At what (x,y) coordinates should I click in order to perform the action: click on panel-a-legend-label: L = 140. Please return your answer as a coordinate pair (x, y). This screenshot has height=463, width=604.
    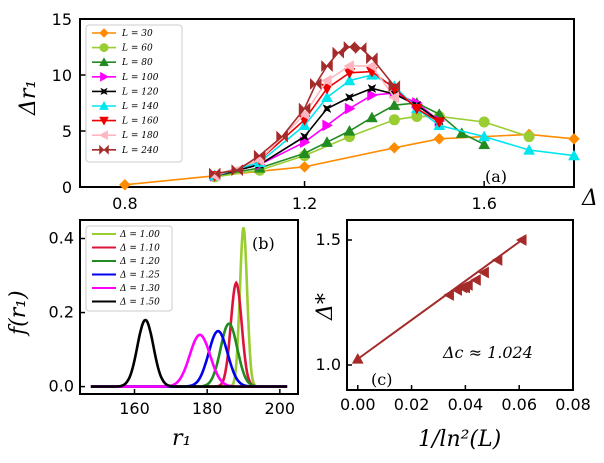
    Looking at the image, I should click on (140, 107).